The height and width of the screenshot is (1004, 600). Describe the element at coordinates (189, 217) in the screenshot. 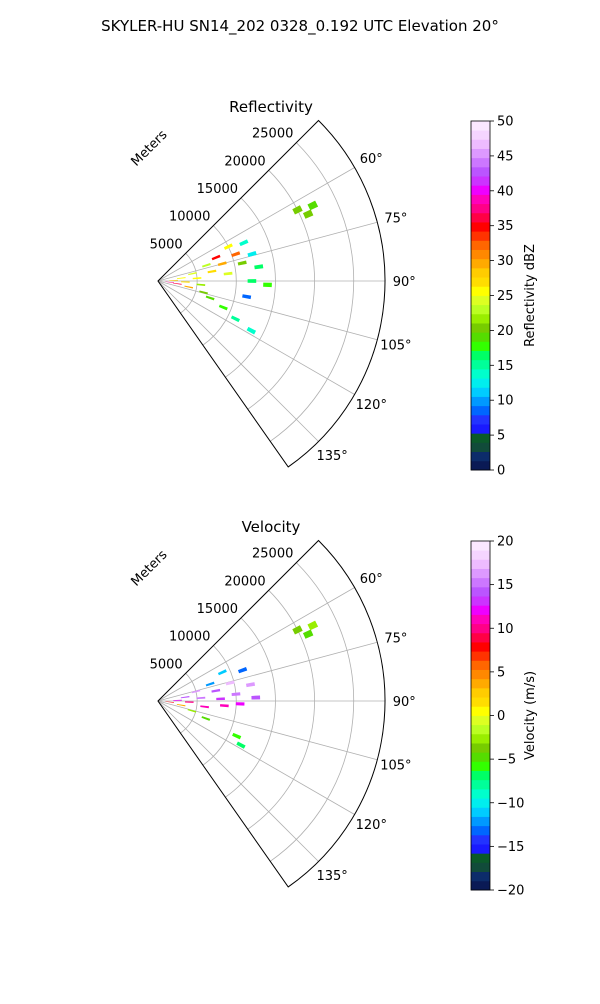

I see `radial-tick-label: 10000` at that location.